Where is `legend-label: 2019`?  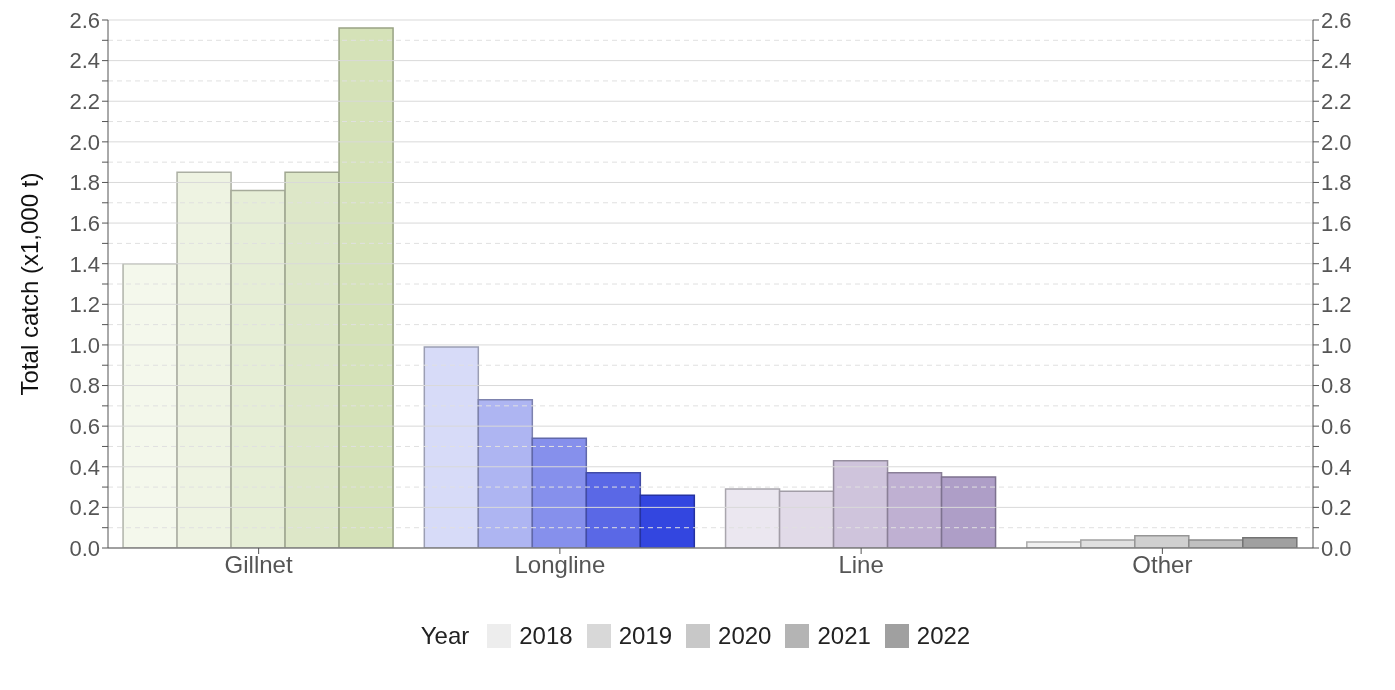 legend-label: 2019 is located at coordinates (645, 636).